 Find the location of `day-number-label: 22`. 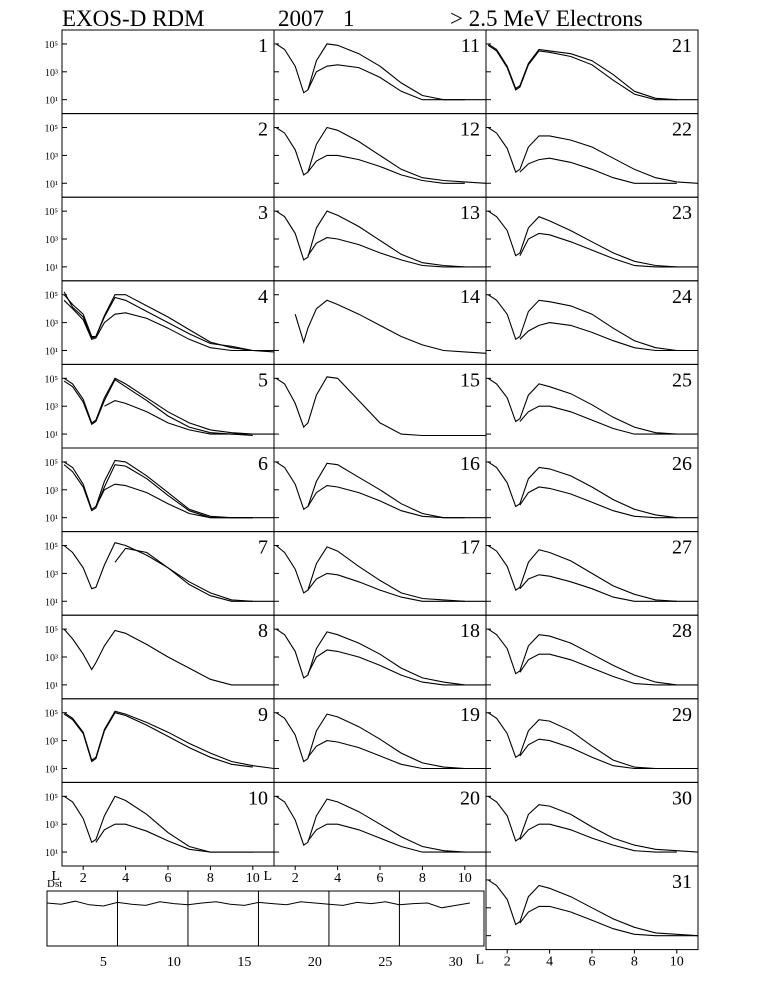

day-number-label: 22 is located at coordinates (682, 130).